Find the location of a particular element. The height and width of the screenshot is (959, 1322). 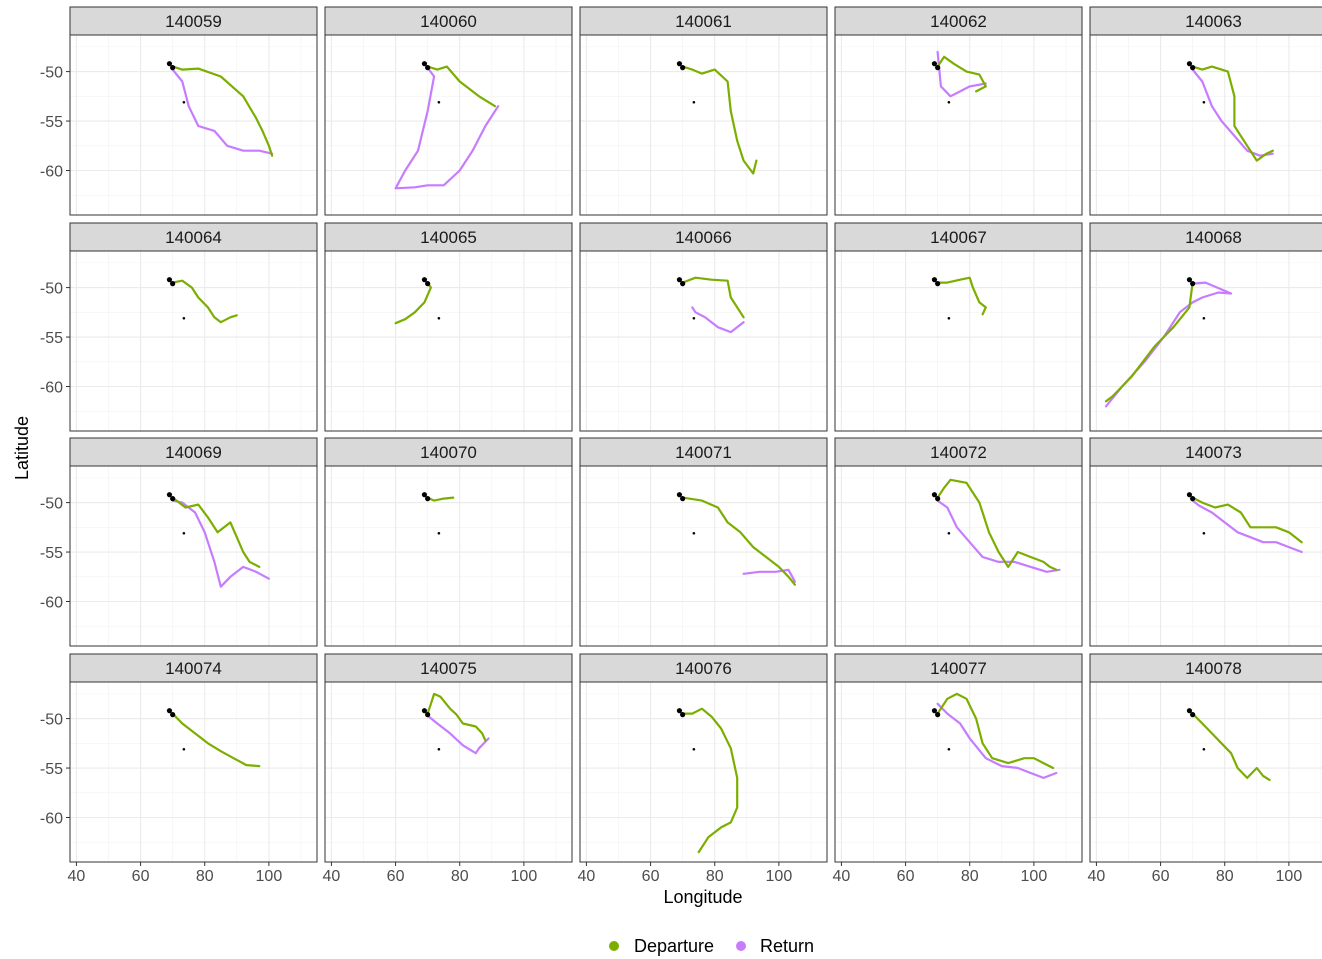

panel-140059: 140059 is located at coordinates (193, 111).